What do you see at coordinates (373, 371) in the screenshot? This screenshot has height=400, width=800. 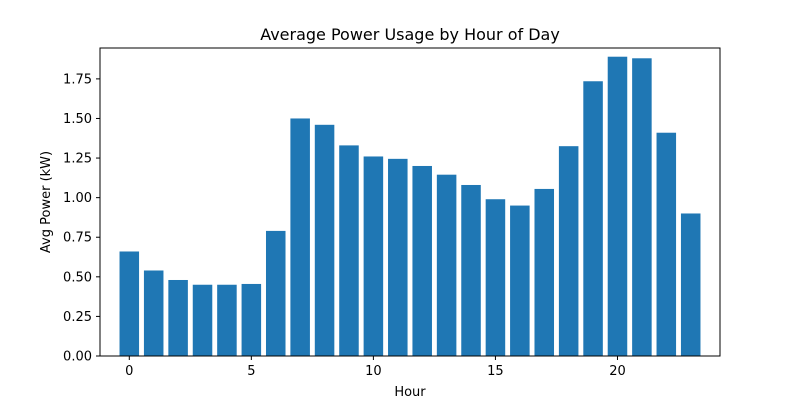 I see `x-tick-label: 10` at bounding box center [373, 371].